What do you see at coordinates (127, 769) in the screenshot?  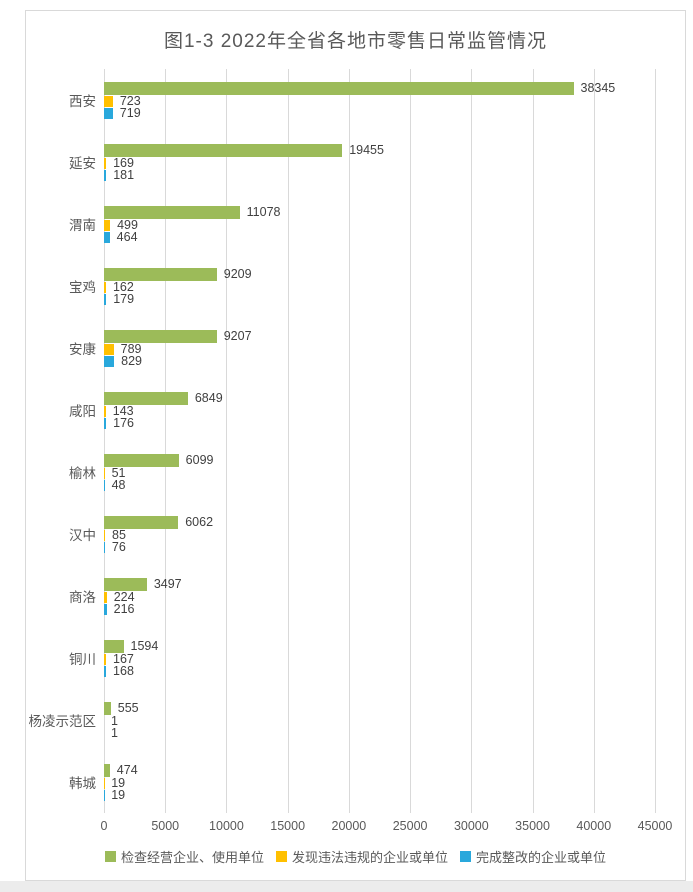 I see `bar-value-label: 474` at bounding box center [127, 769].